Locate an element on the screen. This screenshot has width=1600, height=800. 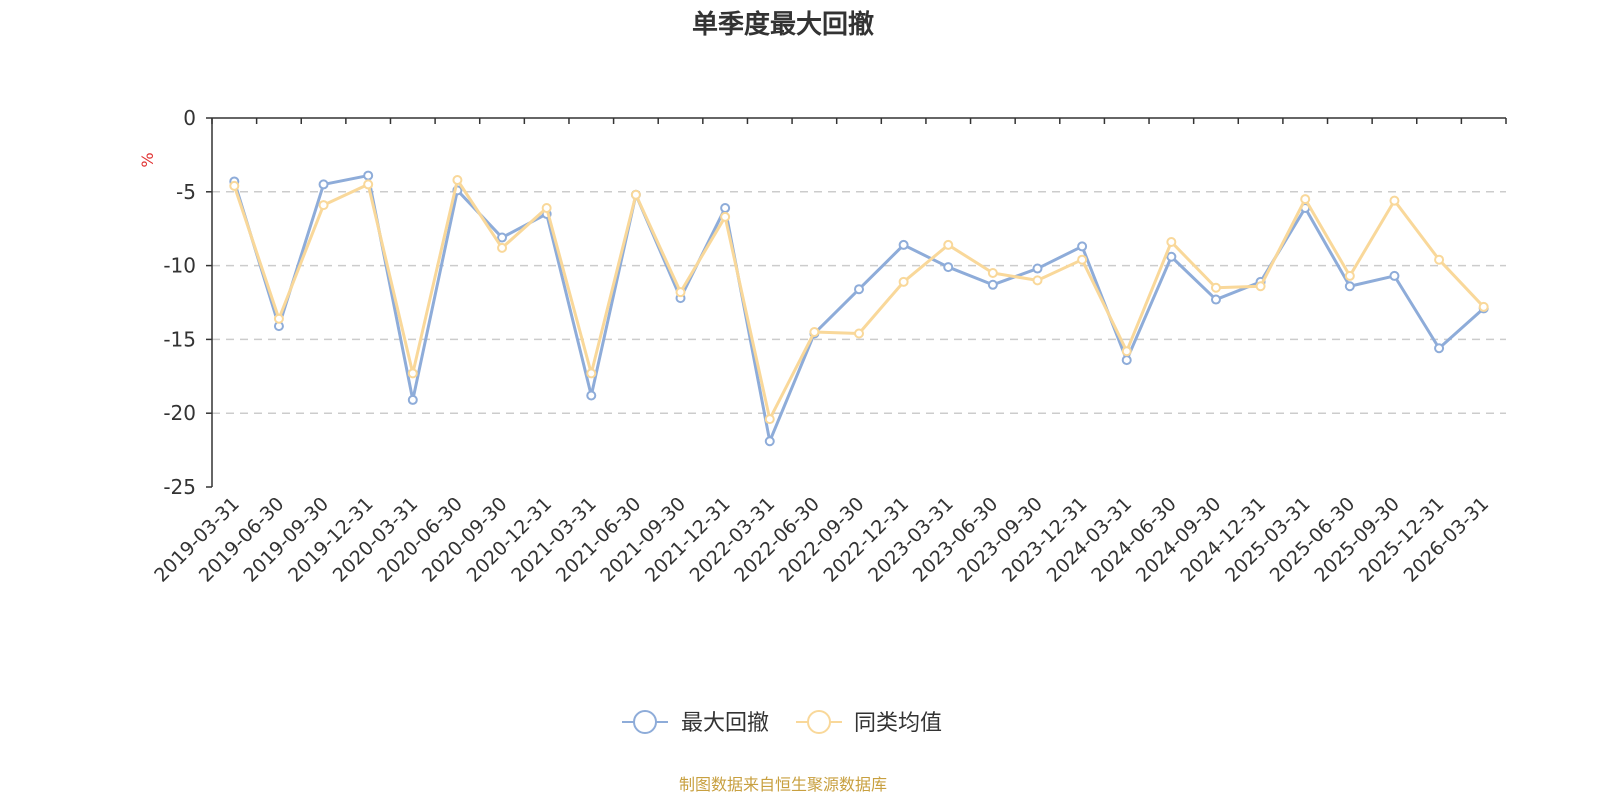
legend-label: 同类均值 is located at coordinates (898, 723).